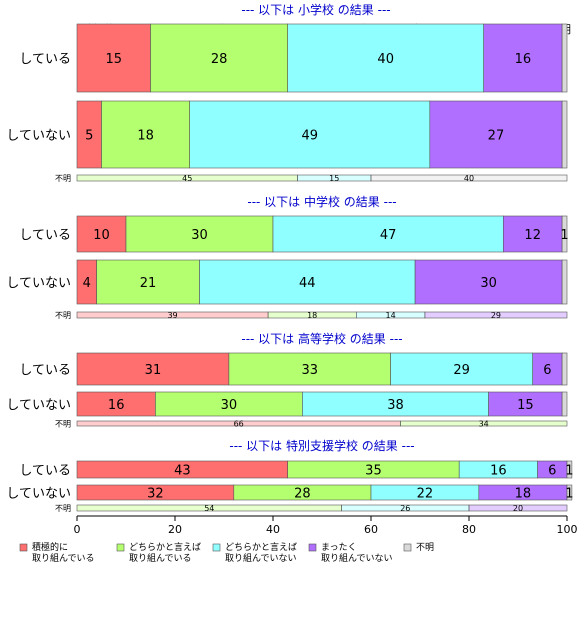 Image resolution: width=580 pixels, height=640 pixels. I want to click on row-label-0-1: していない, so click(38, 136).